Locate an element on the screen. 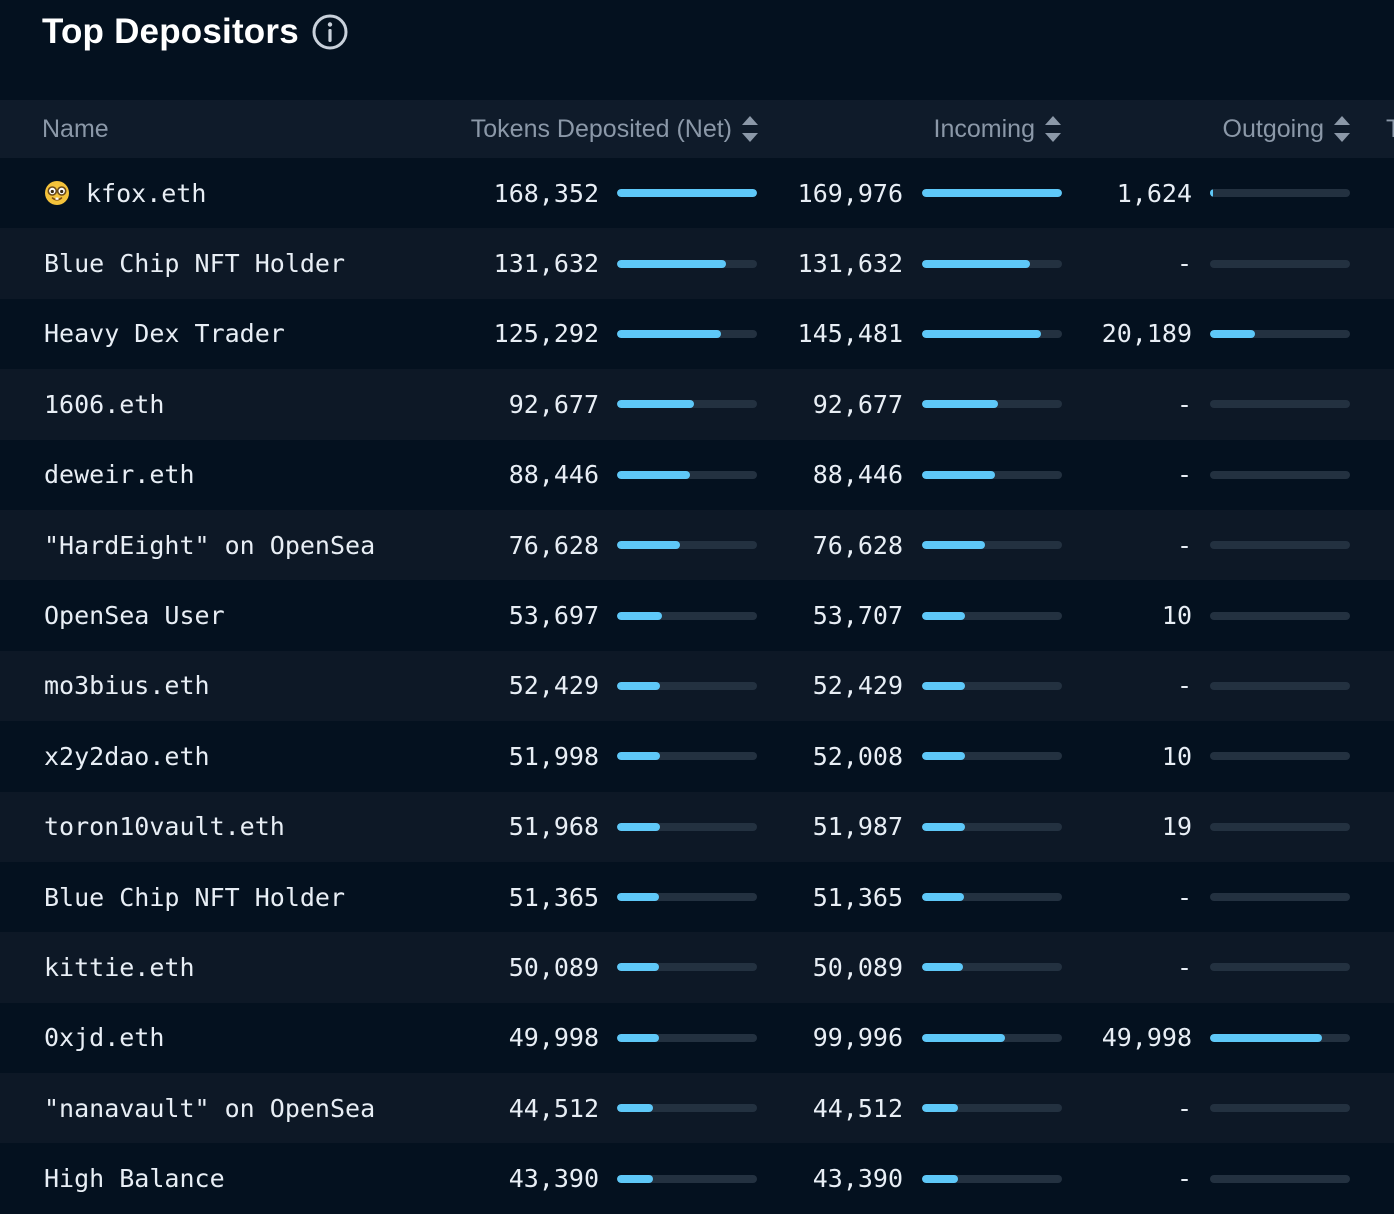  incoming-value: 53,707 is located at coordinates (857, 616).